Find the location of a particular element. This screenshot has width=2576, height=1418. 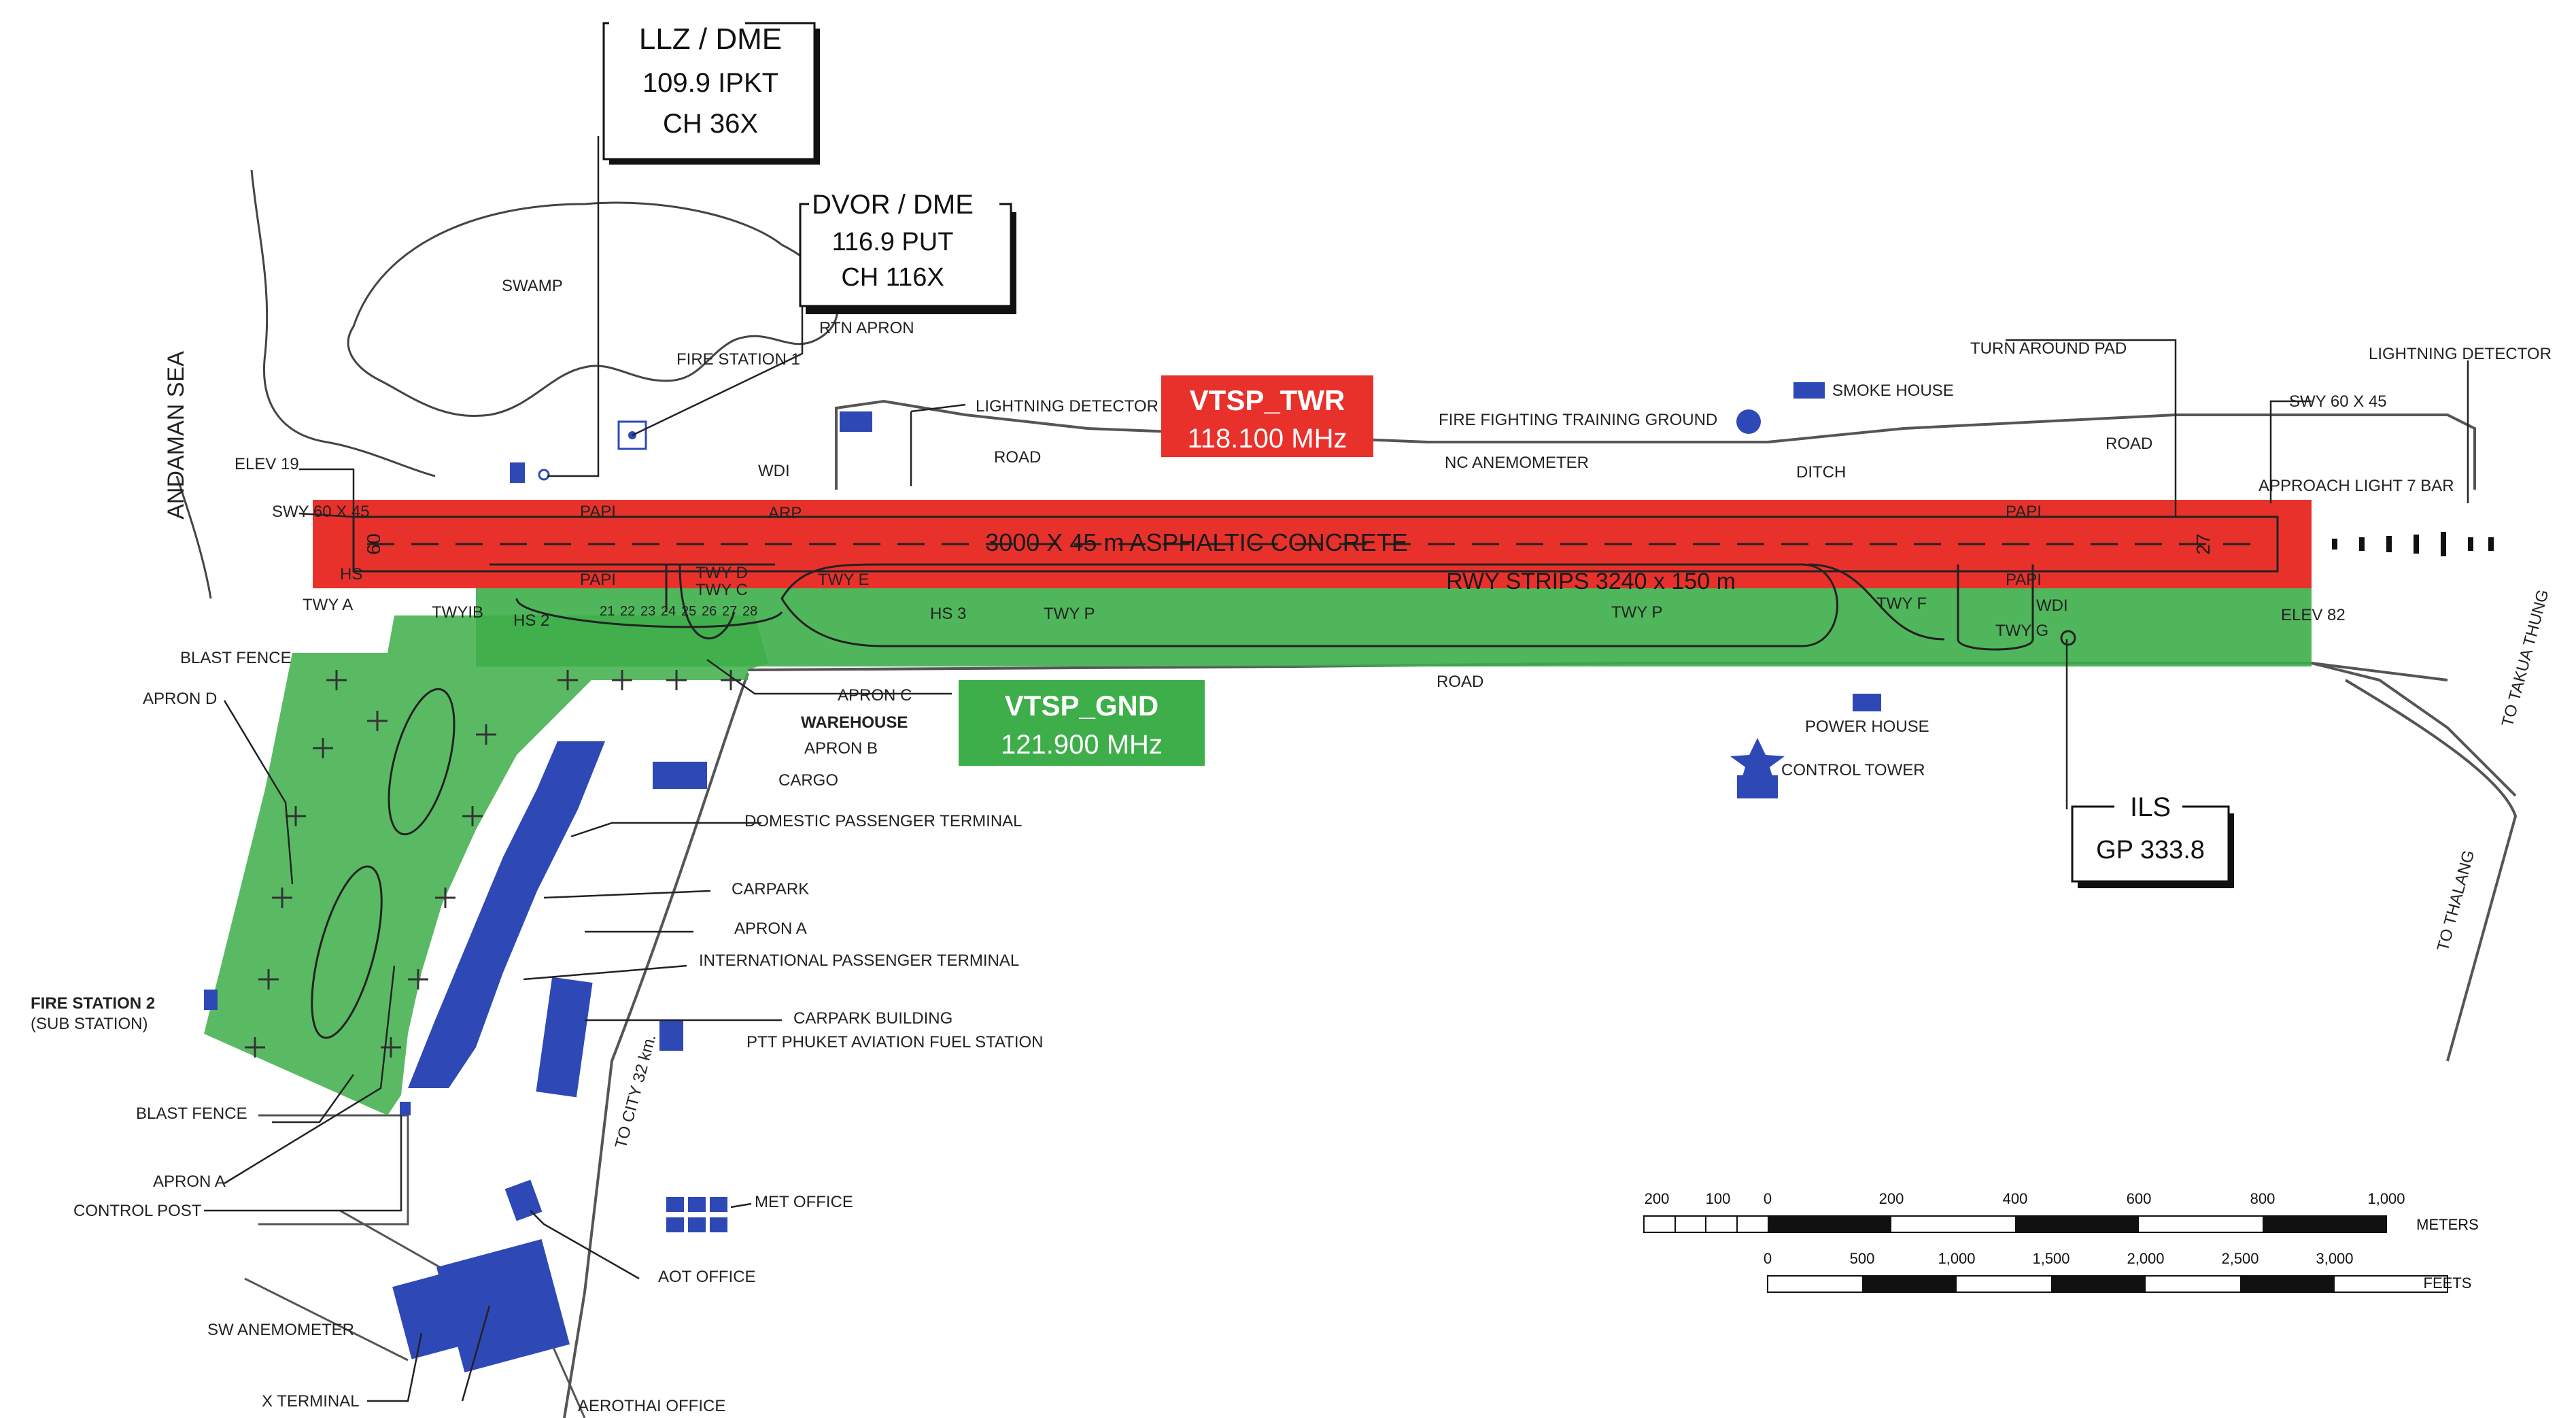

stand-number: 26 is located at coordinates (709, 611).